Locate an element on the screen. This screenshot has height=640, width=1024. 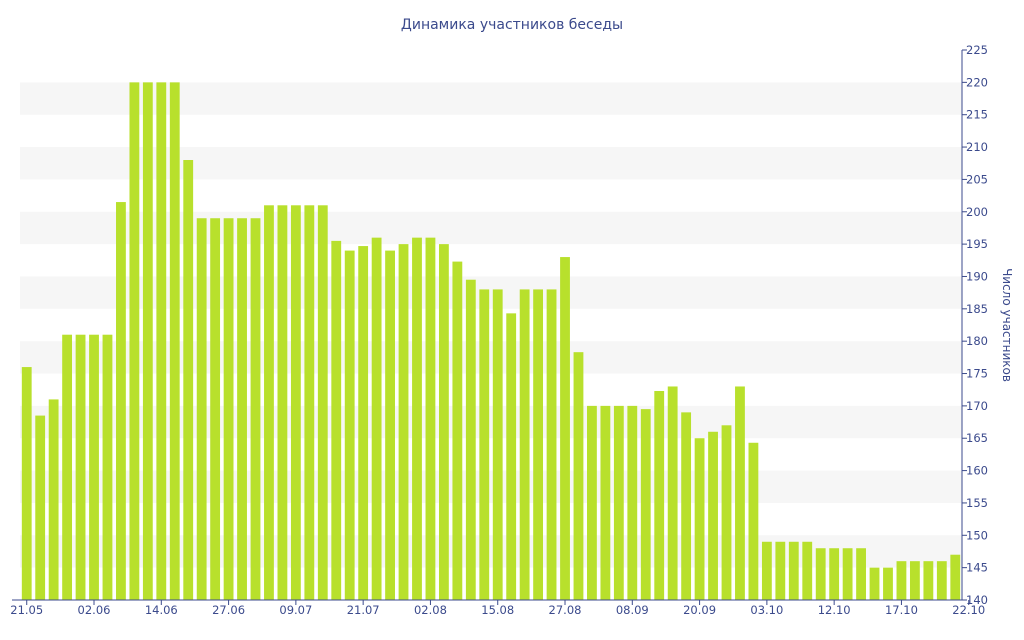
y-tick-label: 155 is located at coordinates (977, 503).